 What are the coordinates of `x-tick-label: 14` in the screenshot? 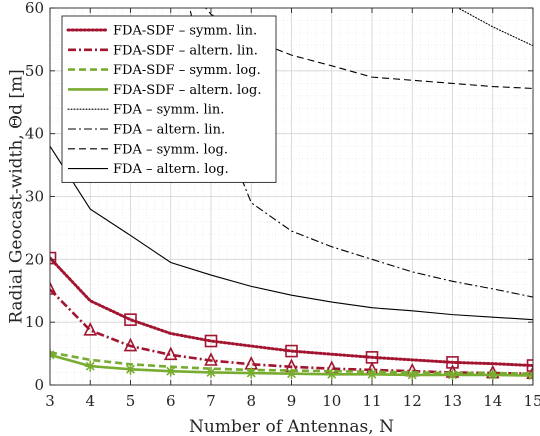 It's located at (492, 401).